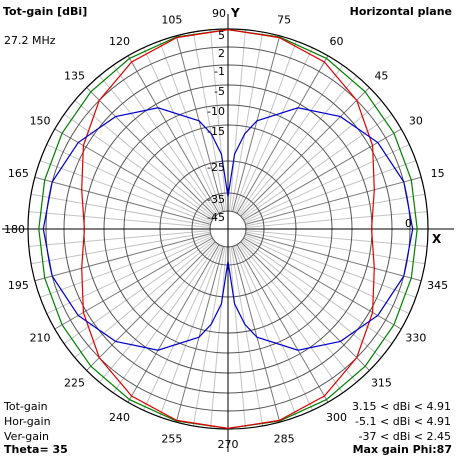  I want to click on frequency-label: 27.2 MHz, so click(30, 40).